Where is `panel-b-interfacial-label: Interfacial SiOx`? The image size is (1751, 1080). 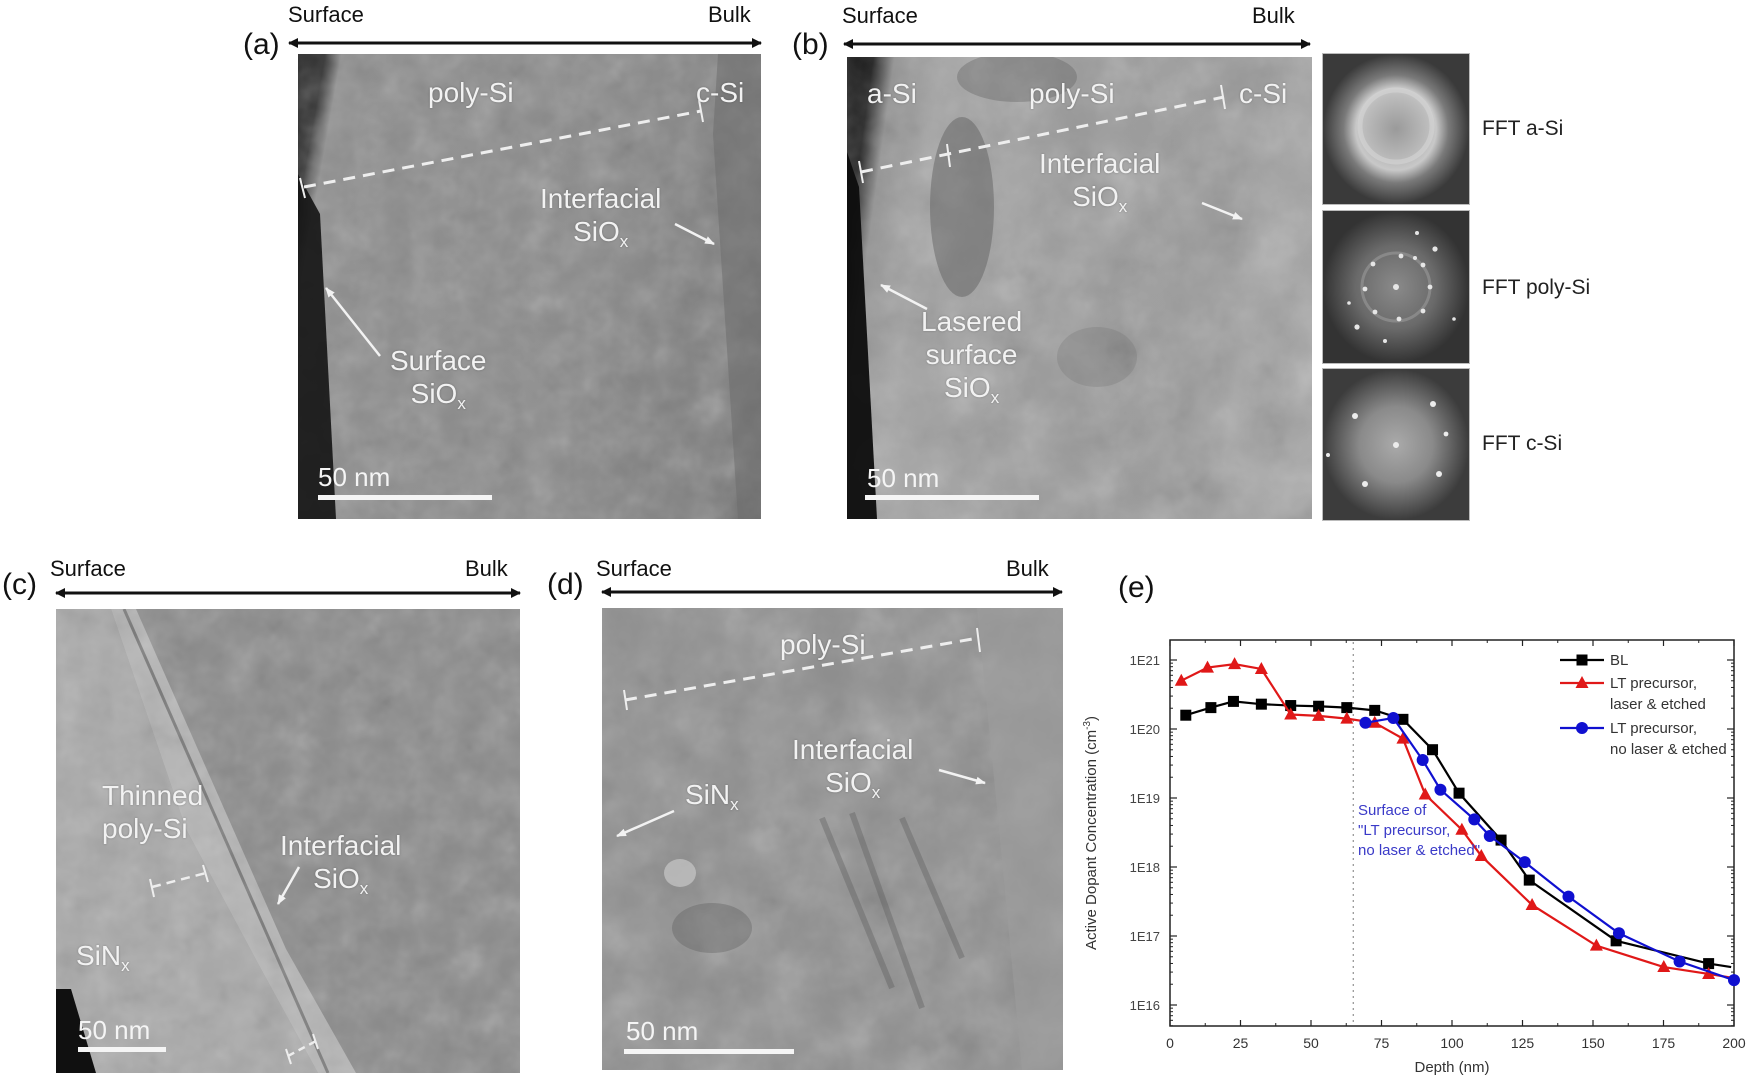 panel-b-interfacial-label: Interfacial SiOx is located at coordinates (1100, 182).